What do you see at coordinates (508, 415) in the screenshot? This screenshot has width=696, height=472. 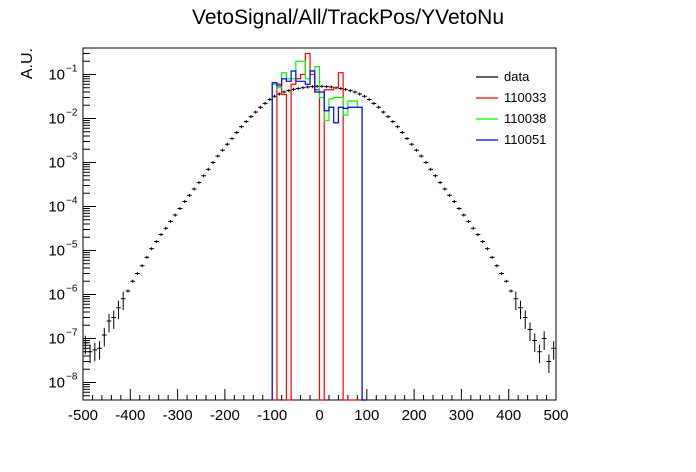 I see `x-tick-label: 400` at bounding box center [508, 415].